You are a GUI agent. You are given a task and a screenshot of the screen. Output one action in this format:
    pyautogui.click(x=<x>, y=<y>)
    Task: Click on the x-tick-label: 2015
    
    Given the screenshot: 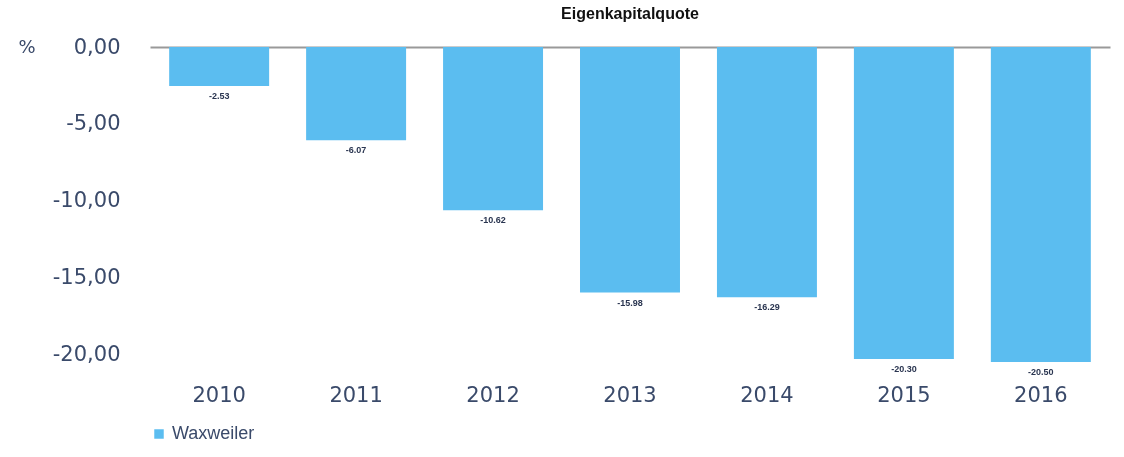 What is the action you would take?
    pyautogui.click(x=904, y=394)
    